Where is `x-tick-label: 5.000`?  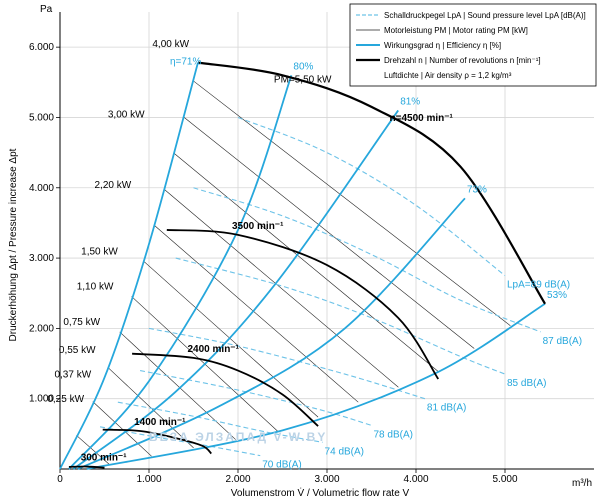
x-tick-label: 5.000 is located at coordinates (504, 479).